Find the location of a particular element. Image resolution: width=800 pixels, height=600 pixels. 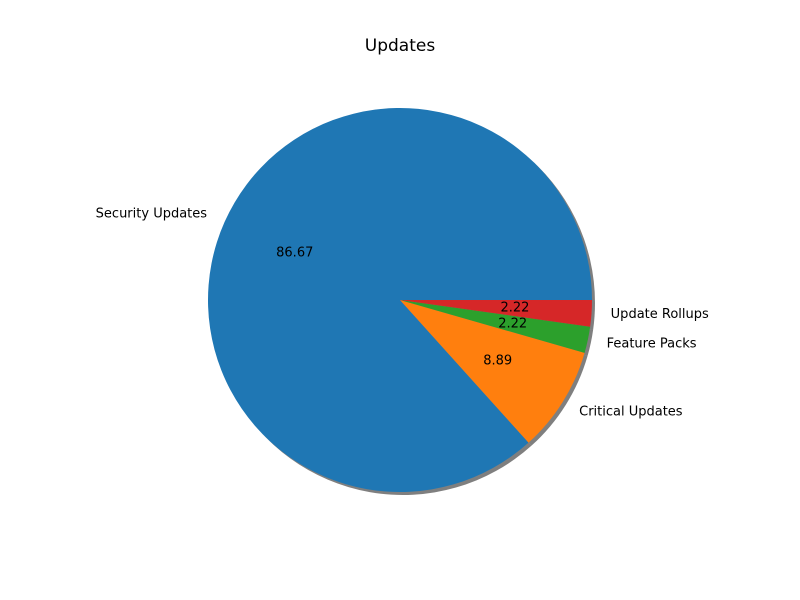

slice-value-critical-updates: 8.89 is located at coordinates (497, 361).